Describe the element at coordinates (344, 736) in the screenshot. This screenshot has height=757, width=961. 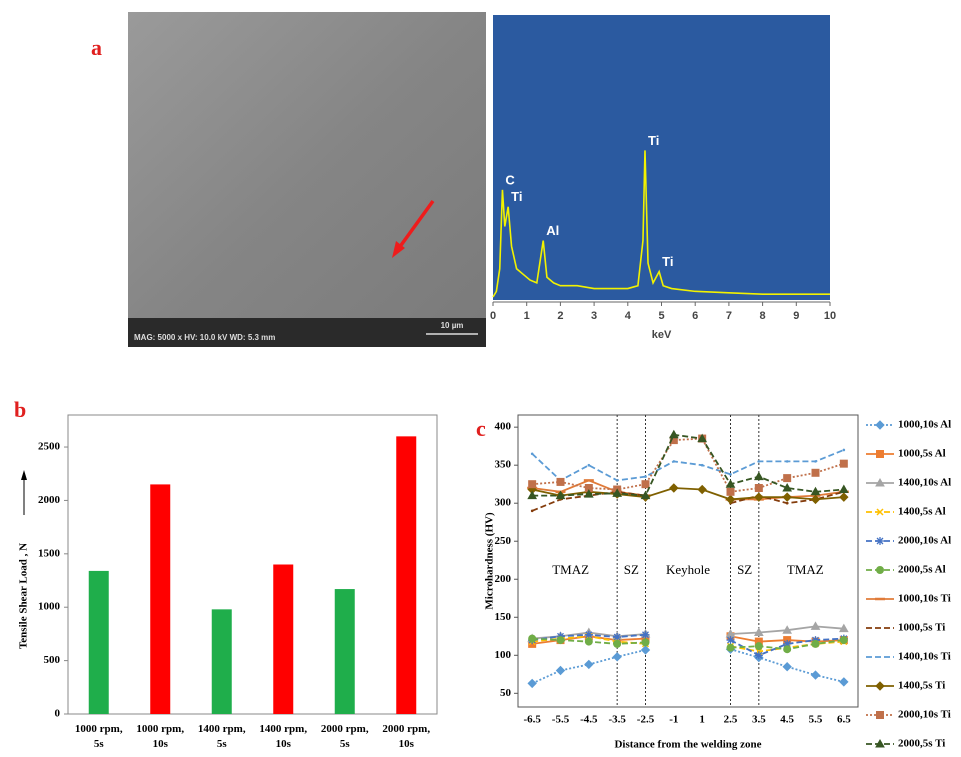
I see `x-tick-label: 2000 rpm, 5s` at that location.